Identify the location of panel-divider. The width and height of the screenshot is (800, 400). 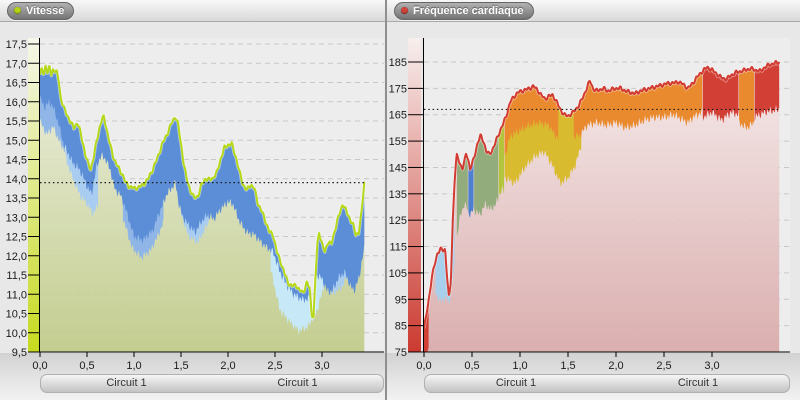
(386, 200).